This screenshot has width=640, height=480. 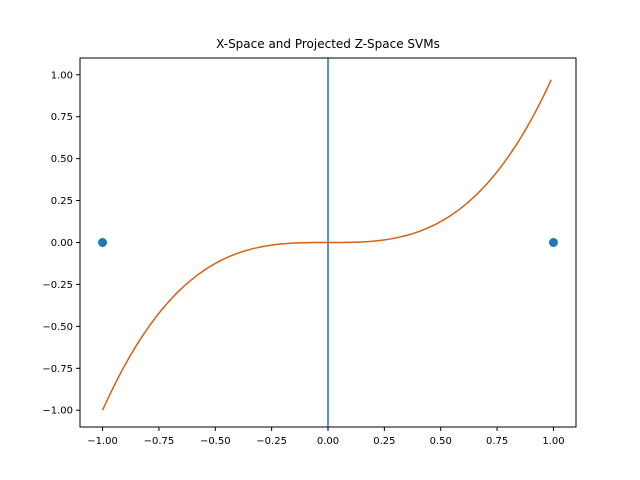 What do you see at coordinates (57, 285) in the screenshot?
I see `y-tick-label: −0.25` at bounding box center [57, 285].